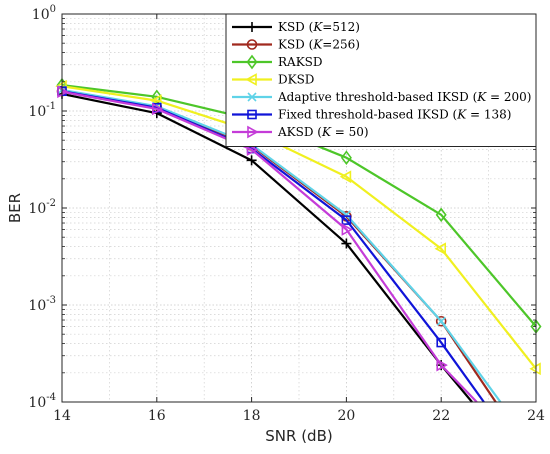 The width and height of the screenshot is (550, 454). What do you see at coordinates (62, 416) in the screenshot?
I see `x-tick-label: 14` at bounding box center [62, 416].